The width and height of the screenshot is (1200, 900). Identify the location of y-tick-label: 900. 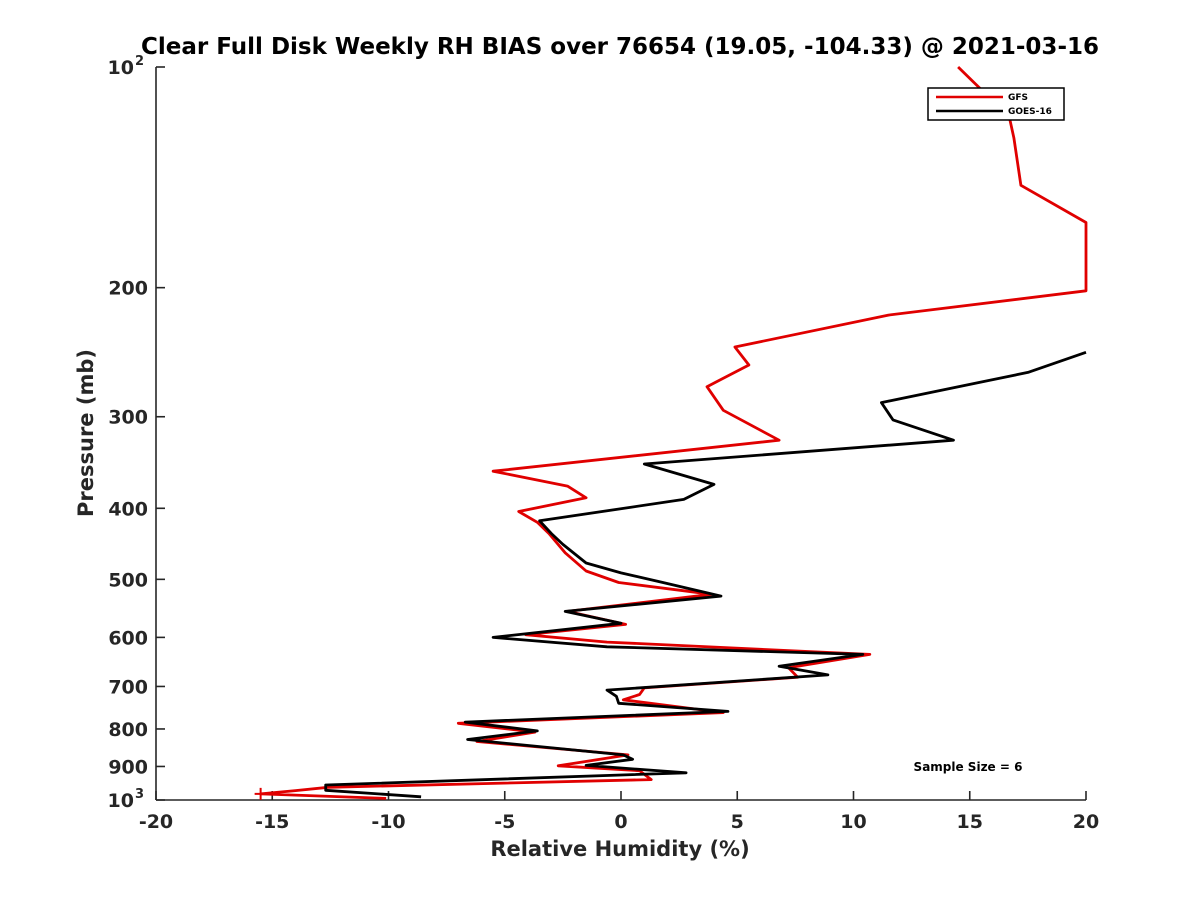
(128, 767).